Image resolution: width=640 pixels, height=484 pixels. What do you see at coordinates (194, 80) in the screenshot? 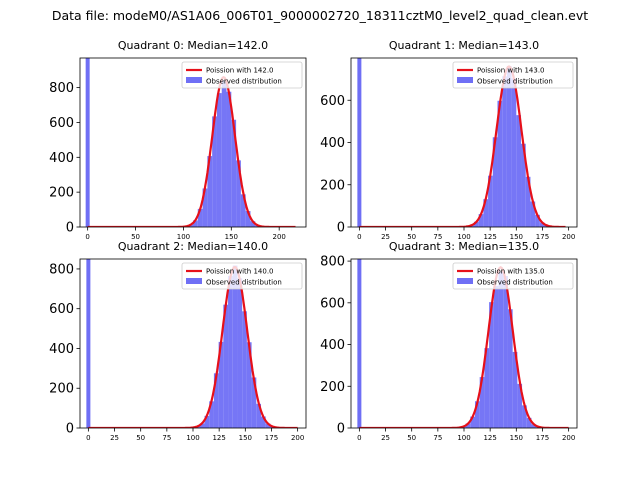
I see `quadrant-0-legend-hist-swatch` at bounding box center [194, 80].